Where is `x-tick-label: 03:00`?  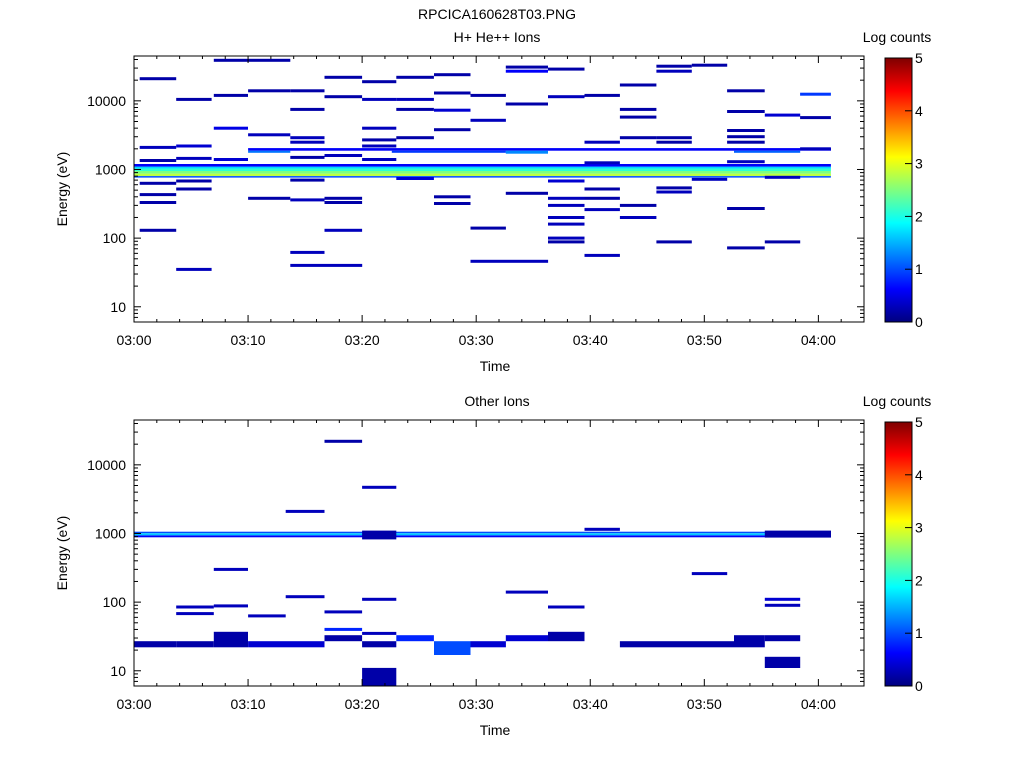
x-tick-label: 03:00 is located at coordinates (133, 340).